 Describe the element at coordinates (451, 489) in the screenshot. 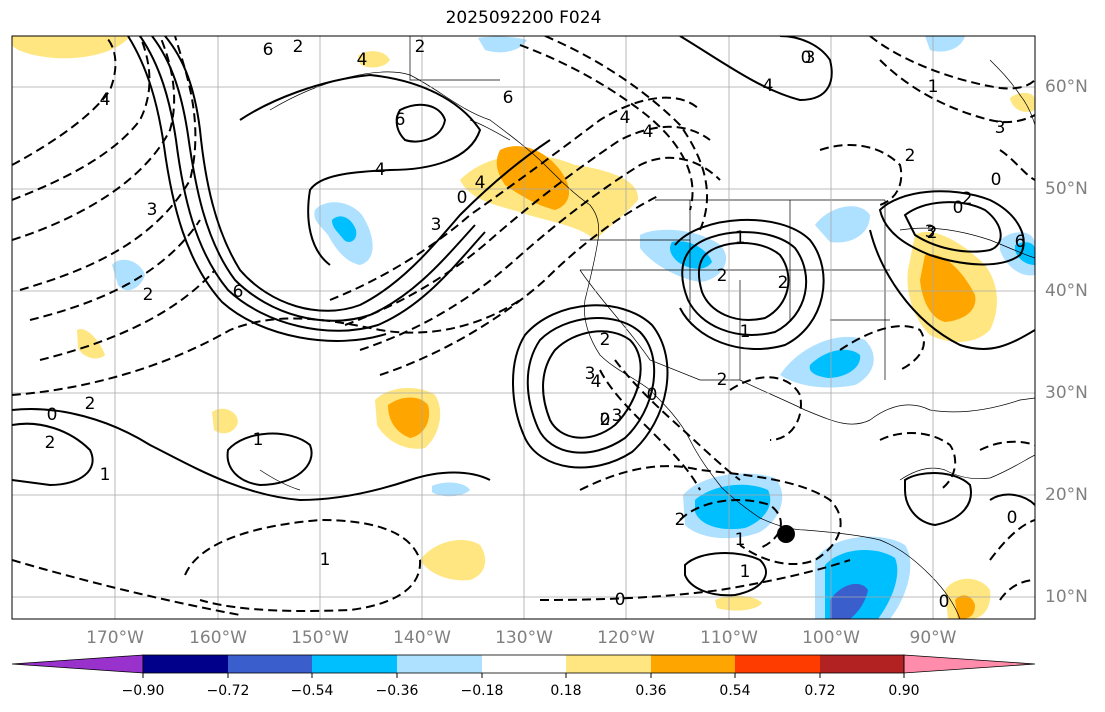

I see `shade-negative-subtropics` at that location.